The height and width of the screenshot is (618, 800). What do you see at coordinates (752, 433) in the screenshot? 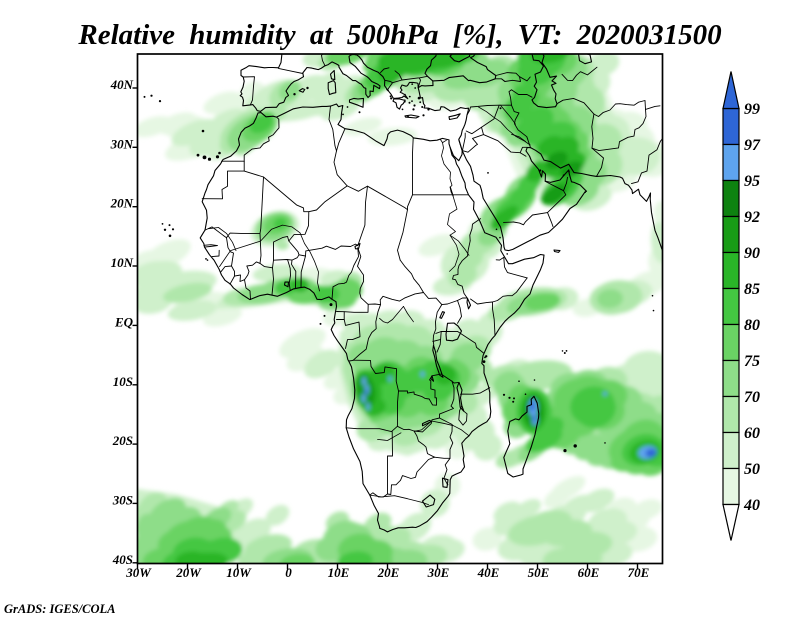
I see `svg-text: 60` at bounding box center [752, 433].